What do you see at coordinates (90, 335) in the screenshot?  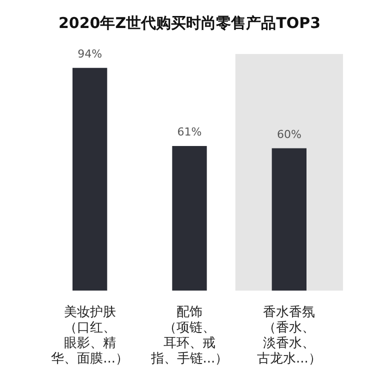 I see `x-tick-label: 美妆护肤（口红、眼影、精华、面膜...）` at bounding box center [90, 335].